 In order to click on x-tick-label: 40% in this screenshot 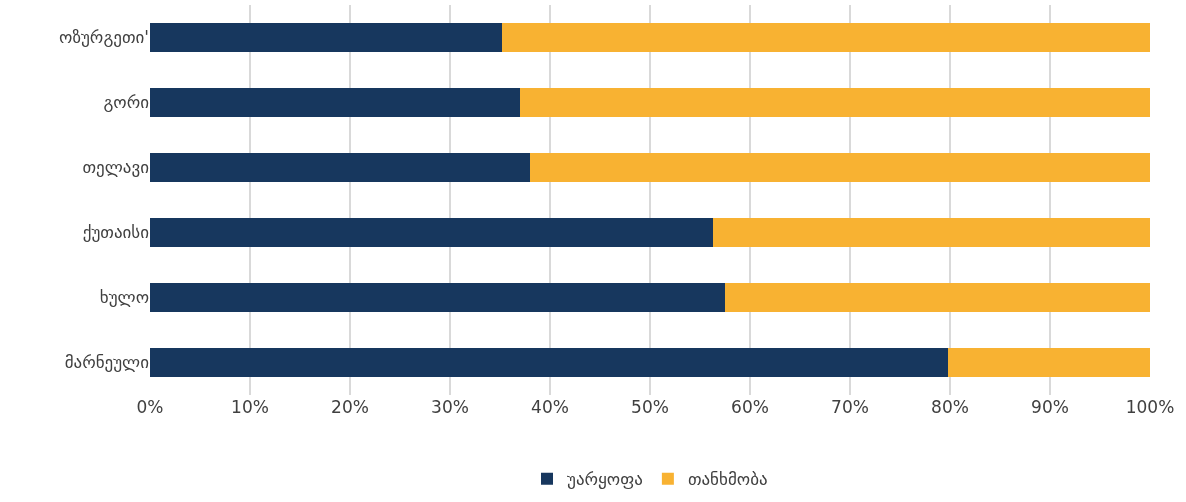, I will do `click(550, 407)`.